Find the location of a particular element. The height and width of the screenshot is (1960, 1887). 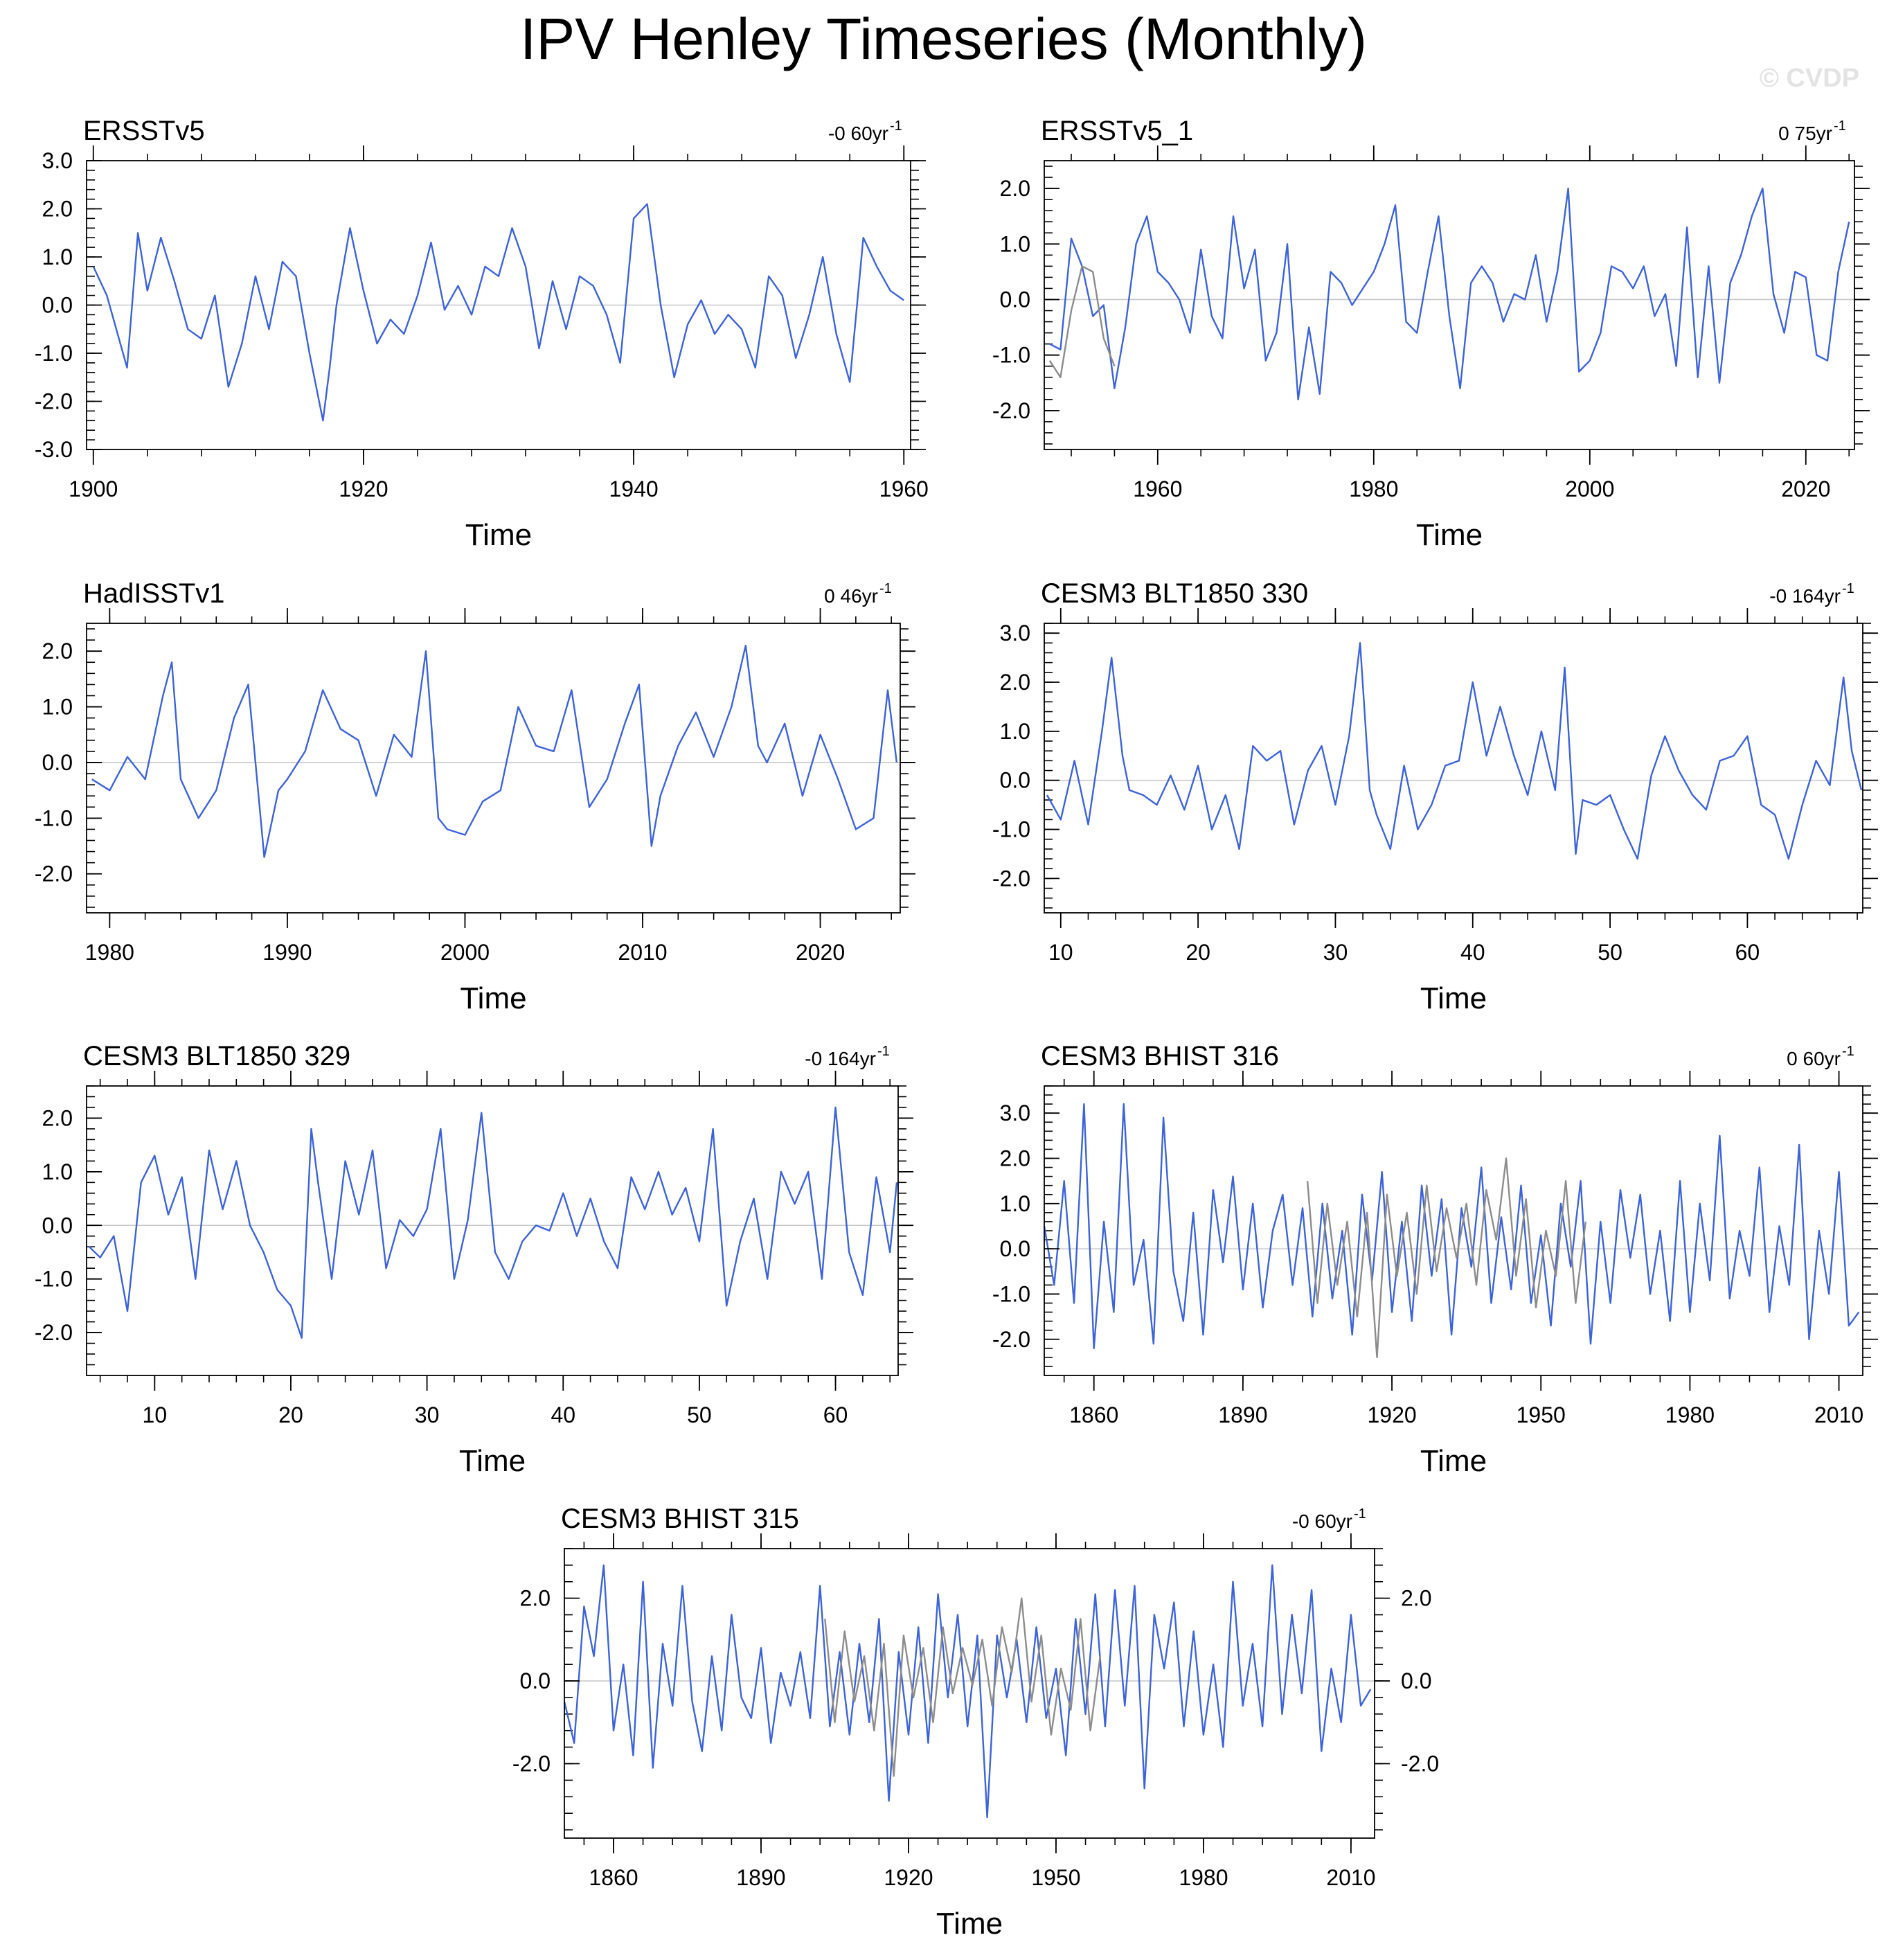

trend-label: 0 46yr is located at coordinates (851, 596).